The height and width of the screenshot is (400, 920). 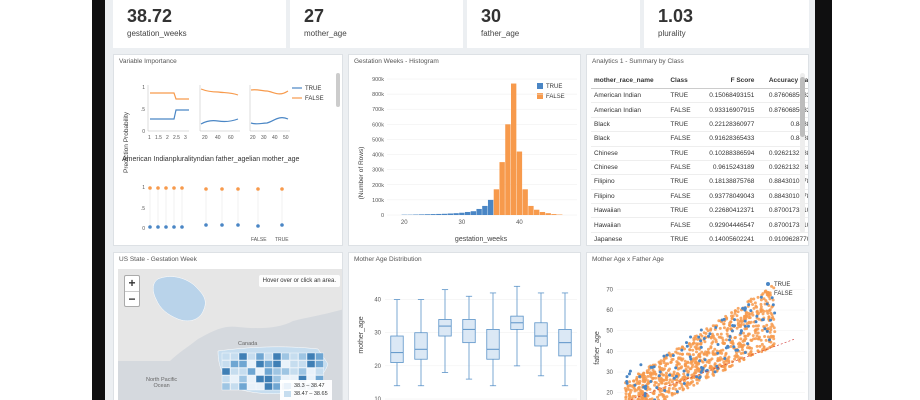 I want to click on box-Wh, so click(x=565, y=339).